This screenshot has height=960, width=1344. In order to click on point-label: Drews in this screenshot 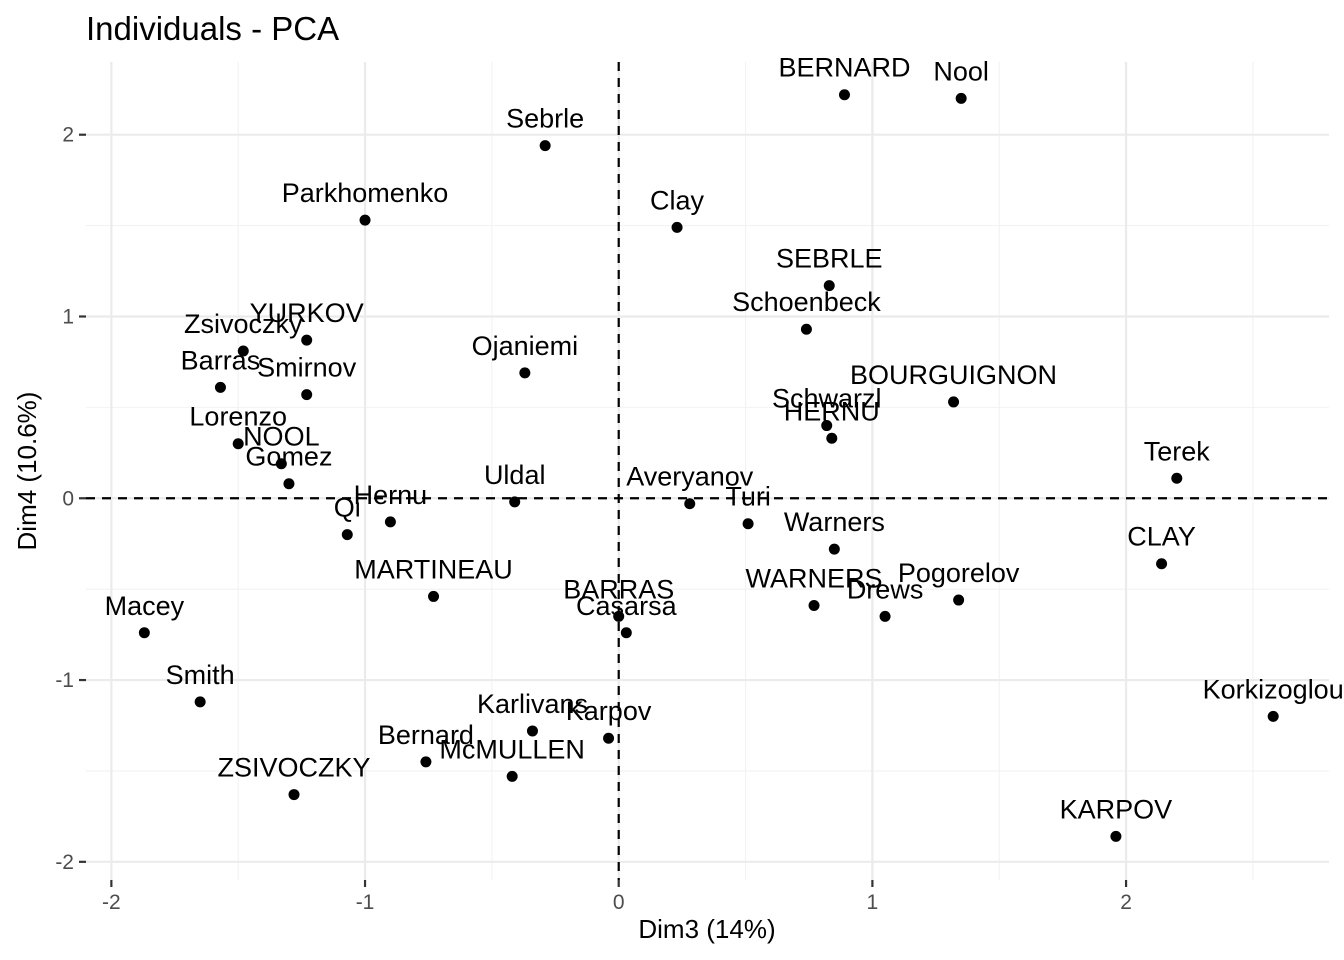, I will do `click(885, 589)`.